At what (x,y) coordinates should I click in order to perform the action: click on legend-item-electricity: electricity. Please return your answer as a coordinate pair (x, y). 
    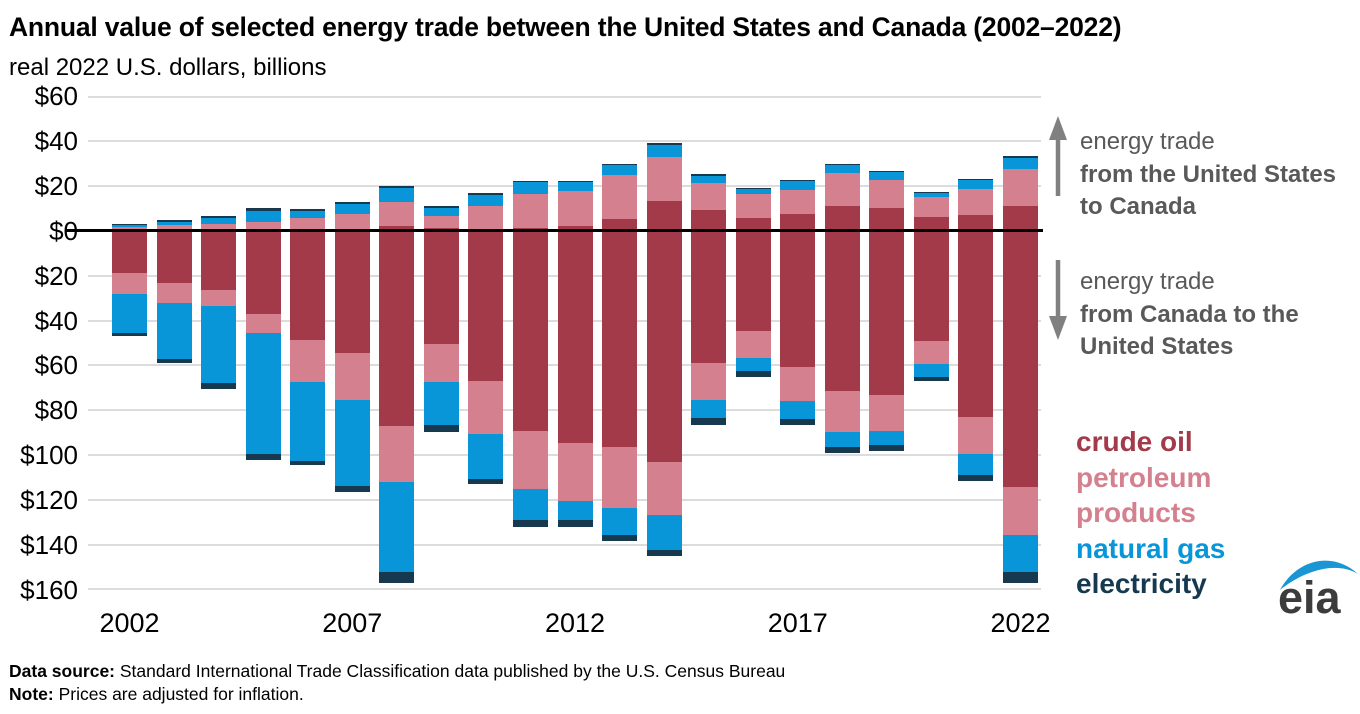
    Looking at the image, I should click on (1141, 583).